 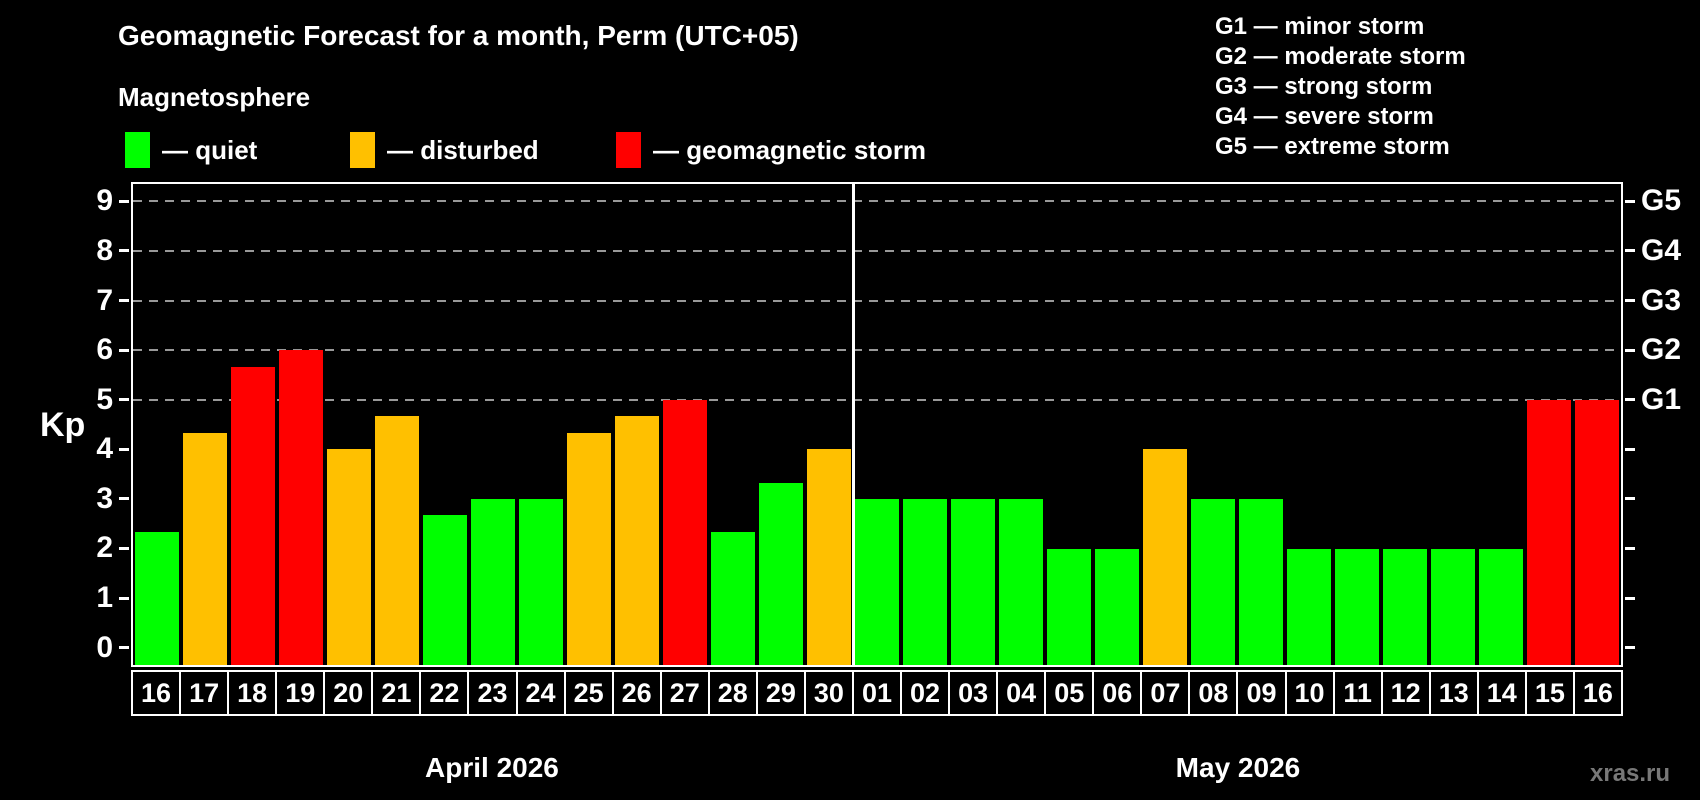 I want to click on kp-tick-label: 1, so click(x=104, y=598).